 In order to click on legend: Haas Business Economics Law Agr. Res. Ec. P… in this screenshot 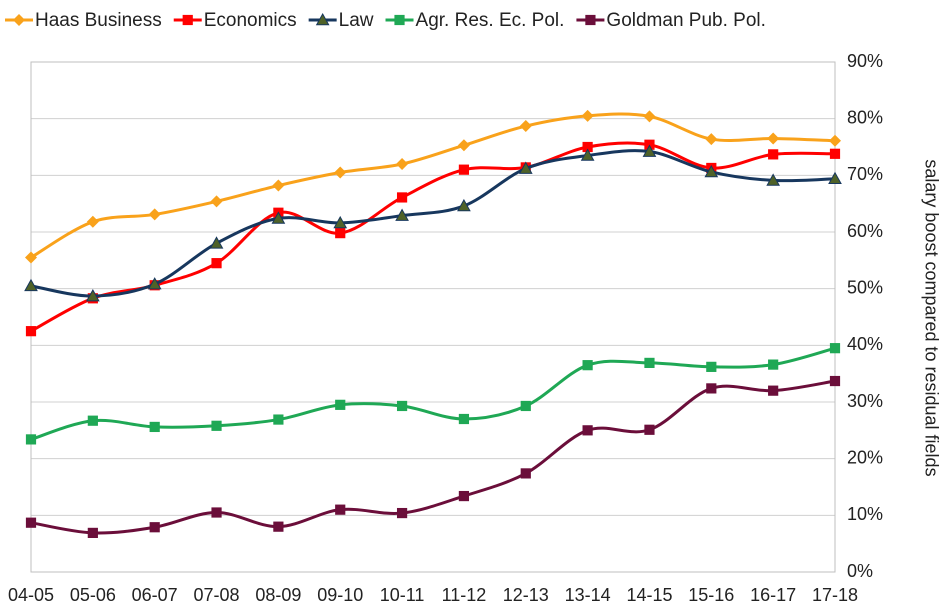, I will do `click(385, 20)`.